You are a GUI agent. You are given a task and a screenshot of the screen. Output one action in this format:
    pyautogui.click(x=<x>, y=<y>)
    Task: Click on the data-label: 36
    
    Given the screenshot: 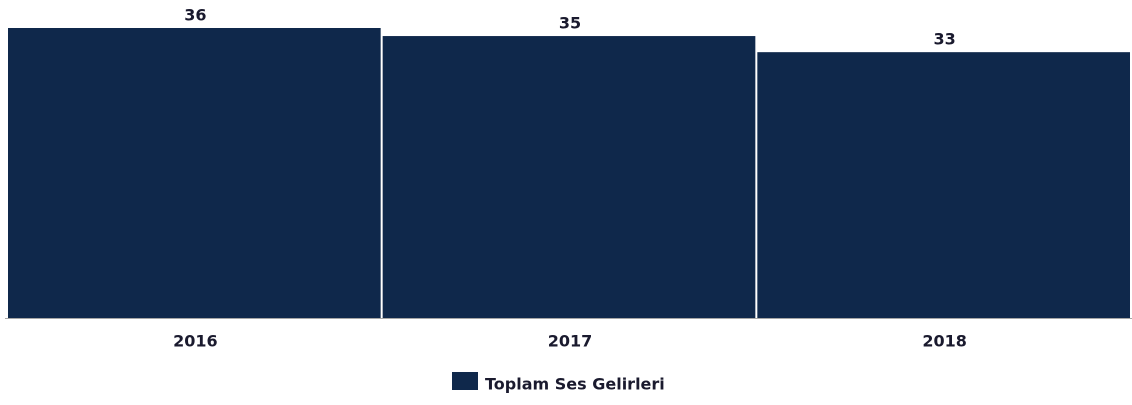 What is the action you would take?
    pyautogui.click(x=195, y=15)
    